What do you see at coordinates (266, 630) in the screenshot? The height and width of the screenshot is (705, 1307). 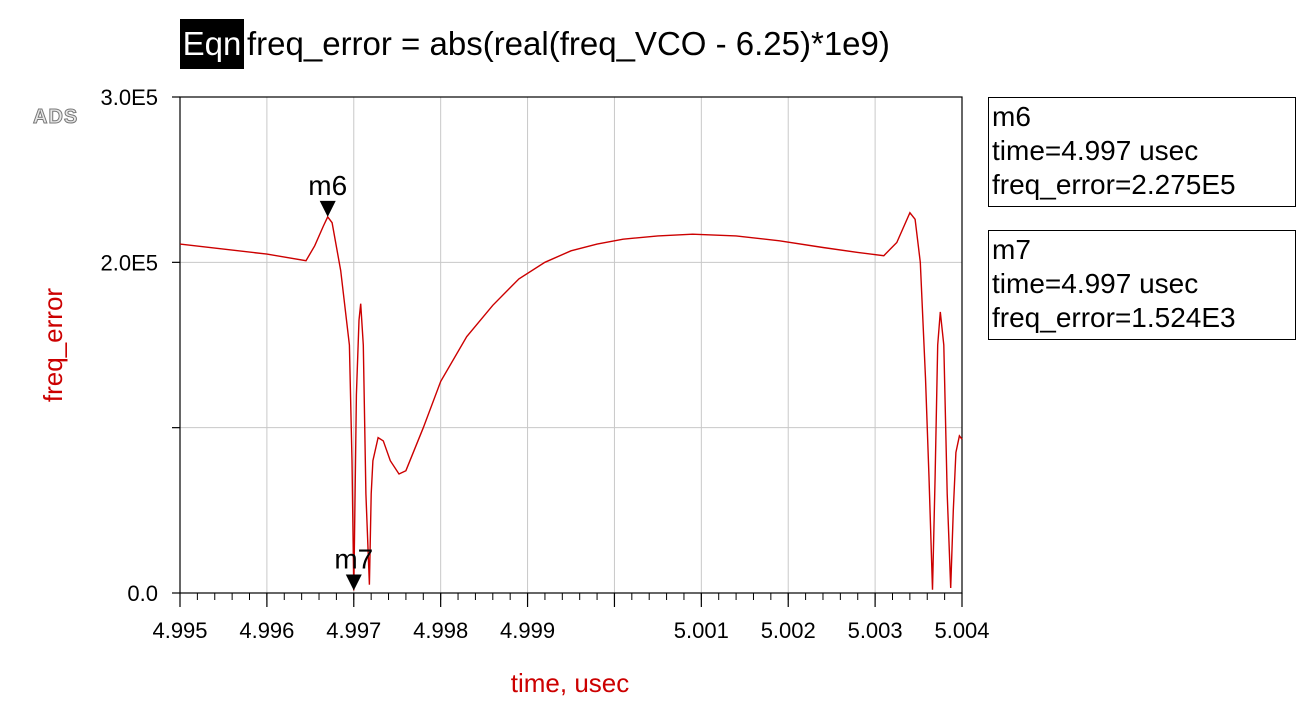 I see `x-tick-label: 4.996` at bounding box center [266, 630].